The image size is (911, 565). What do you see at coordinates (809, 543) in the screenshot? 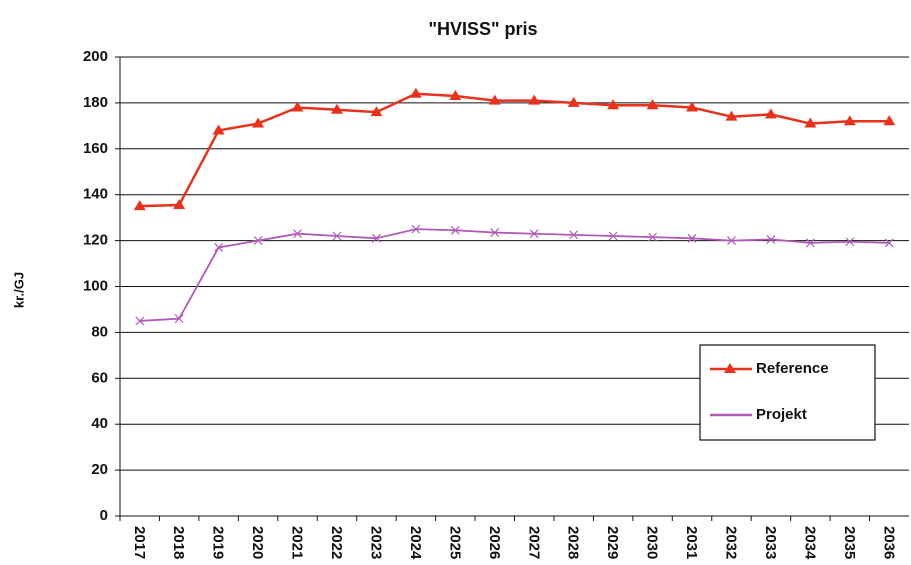
I see `x-tick-label: 2034` at bounding box center [809, 543].